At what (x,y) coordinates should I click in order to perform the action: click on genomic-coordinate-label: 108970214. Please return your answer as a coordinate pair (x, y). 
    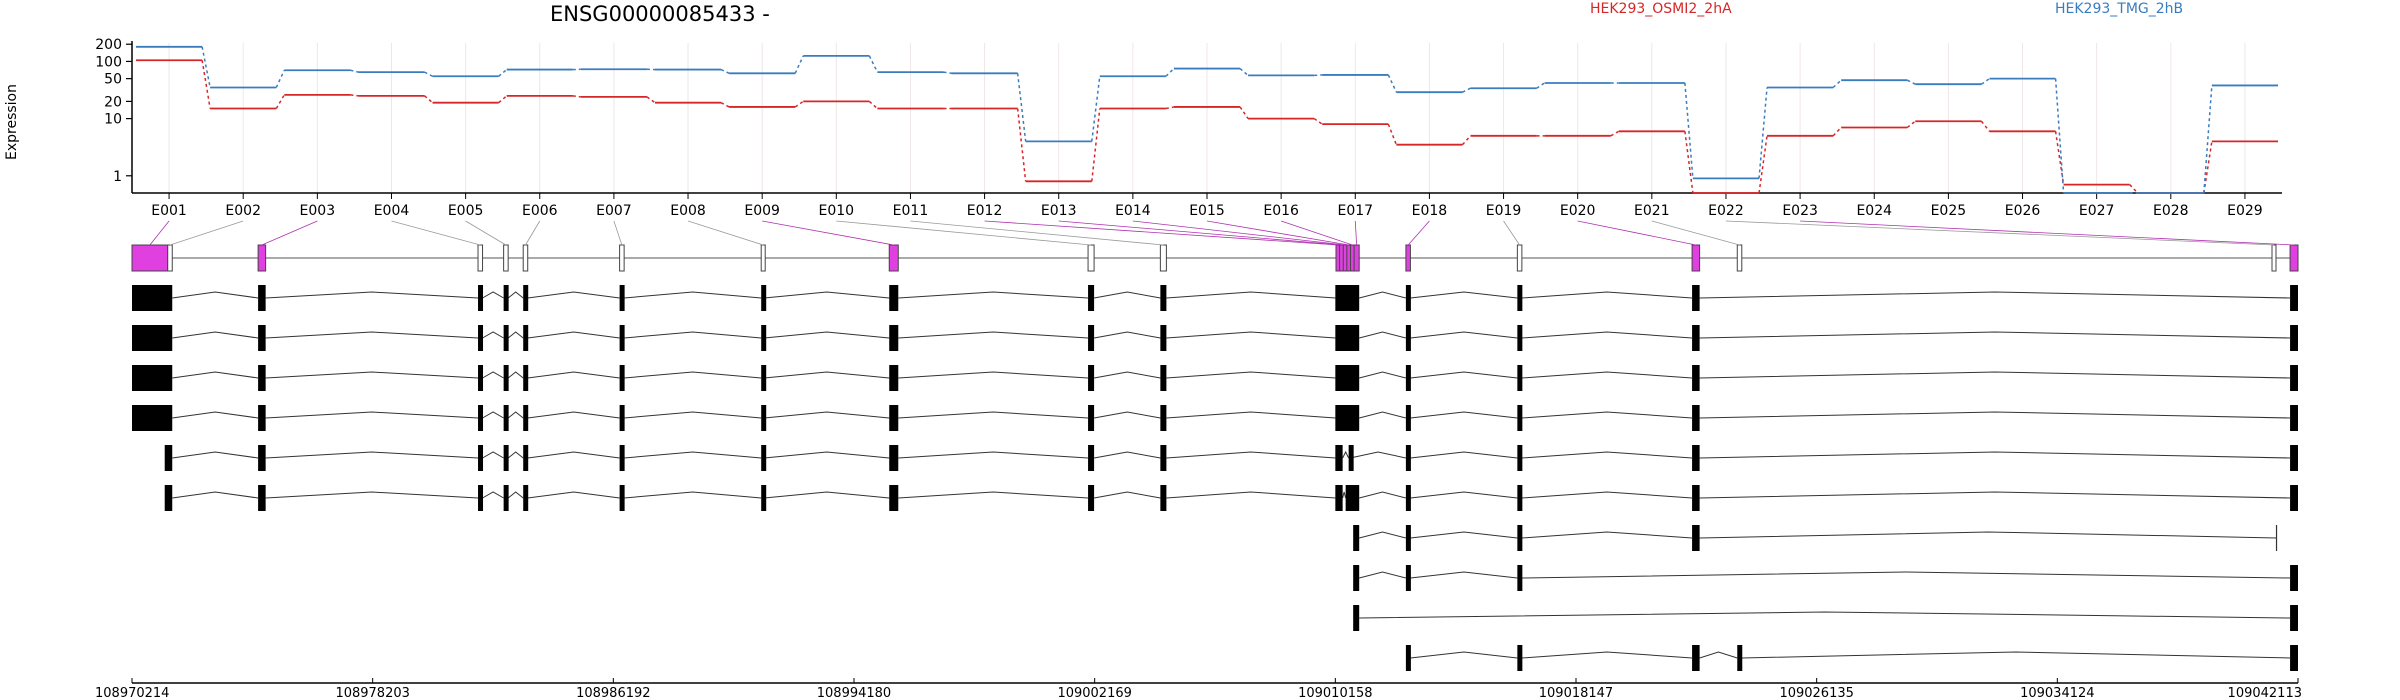
    Looking at the image, I should click on (132, 693).